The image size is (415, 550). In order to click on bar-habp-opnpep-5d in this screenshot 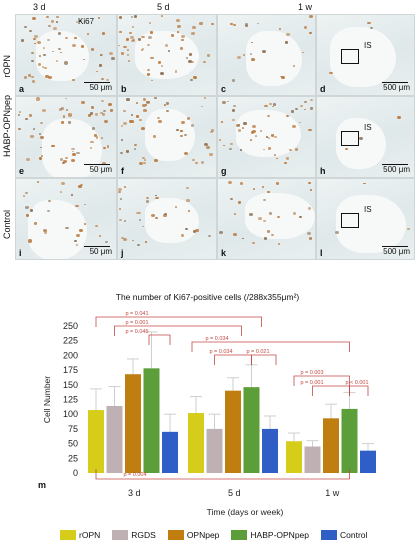, I will do `click(251, 430)`.